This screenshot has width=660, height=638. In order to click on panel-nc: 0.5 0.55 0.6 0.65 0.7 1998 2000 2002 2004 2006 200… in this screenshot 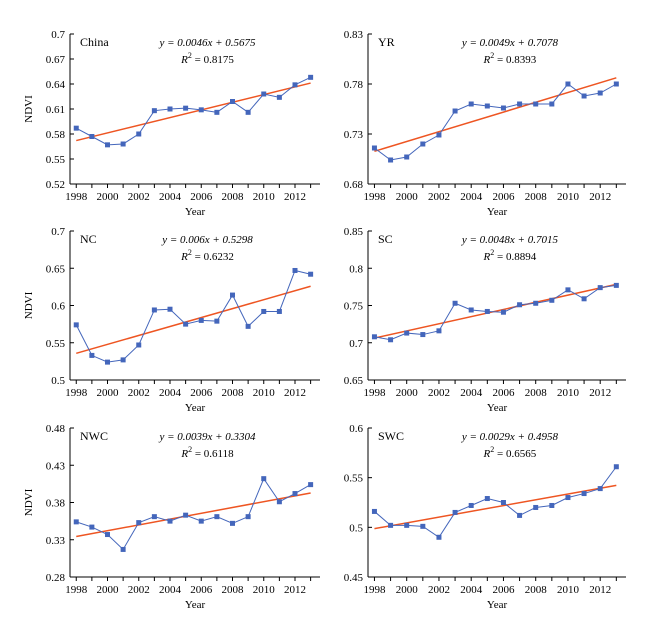, I will do `click(171, 320)`.